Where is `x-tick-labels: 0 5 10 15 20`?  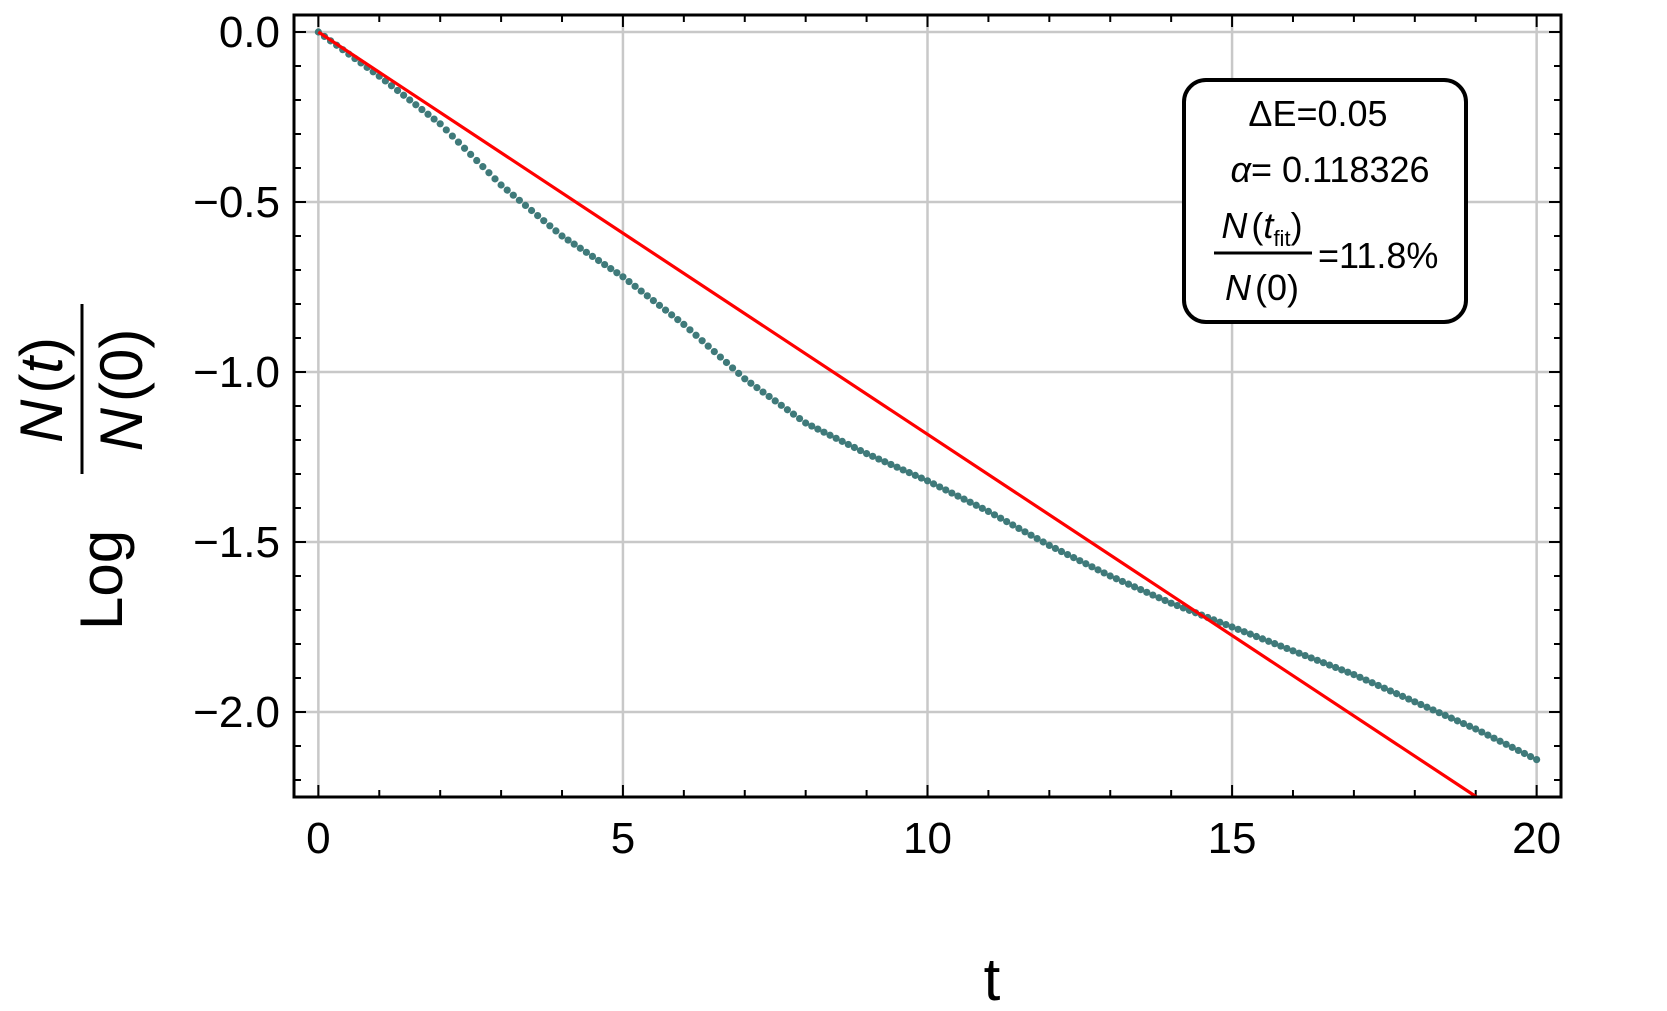
x-tick-labels: 0 5 10 15 20 is located at coordinates (933, 838).